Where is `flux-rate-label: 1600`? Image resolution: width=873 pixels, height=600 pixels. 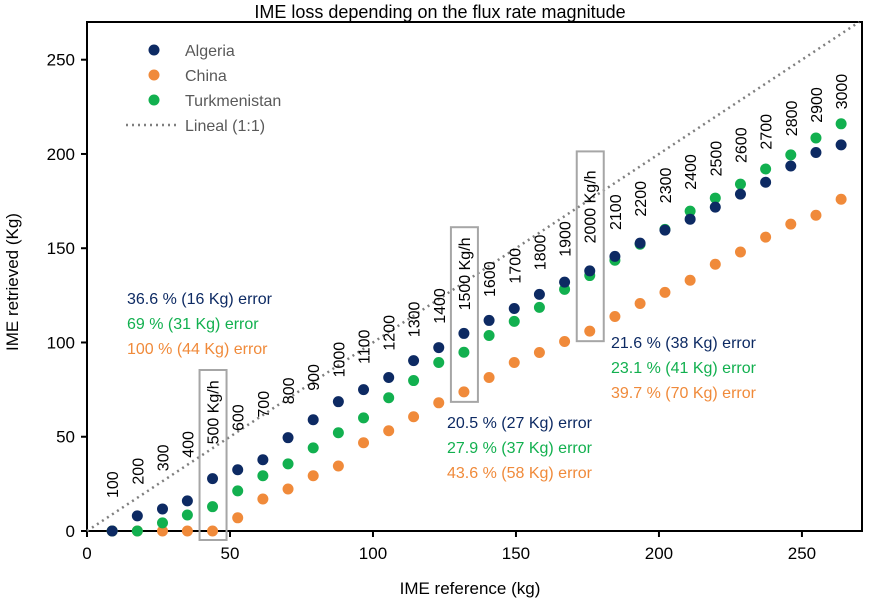 flux-rate-label: 1600 is located at coordinates (490, 279).